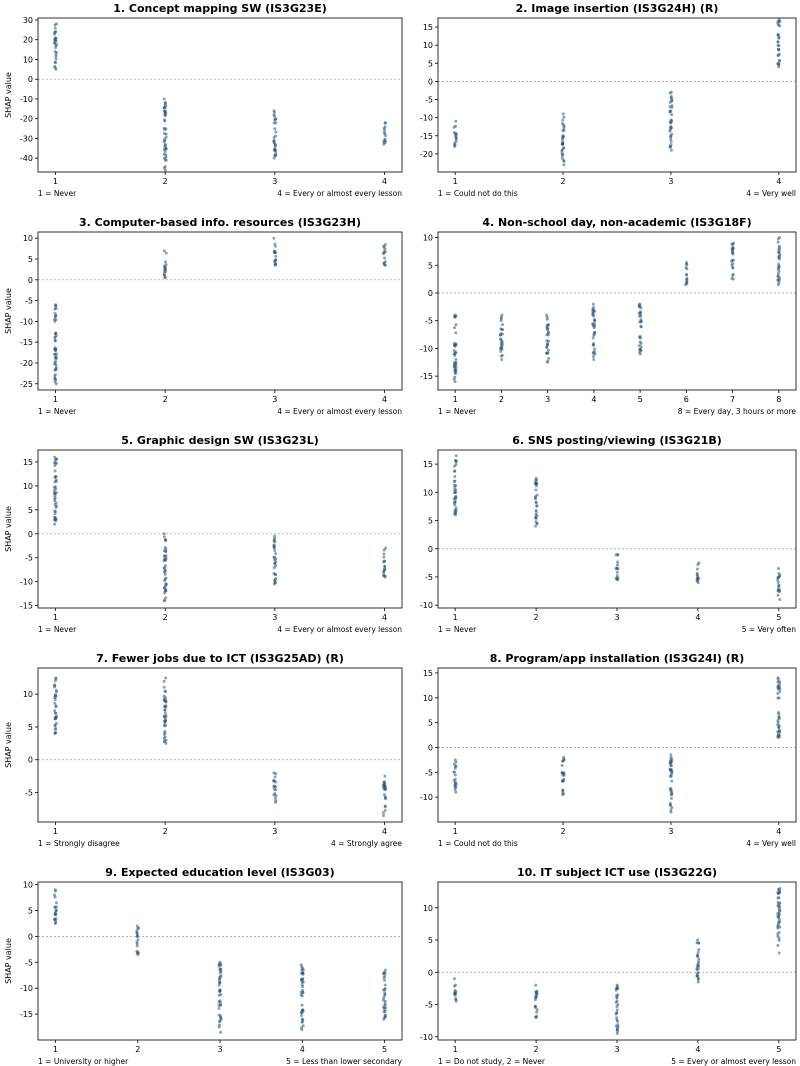  I want to click on panel-6-points-x1, so click(455, 485).